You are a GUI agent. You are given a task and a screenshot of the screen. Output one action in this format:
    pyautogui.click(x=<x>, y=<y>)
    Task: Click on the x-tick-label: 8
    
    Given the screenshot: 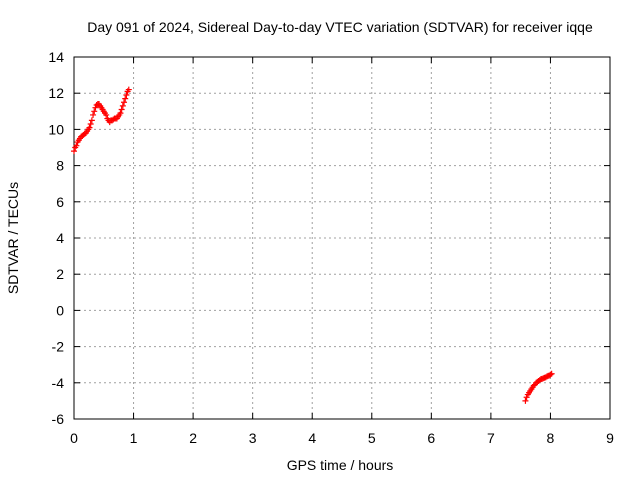 What is the action you would take?
    pyautogui.click(x=551, y=438)
    